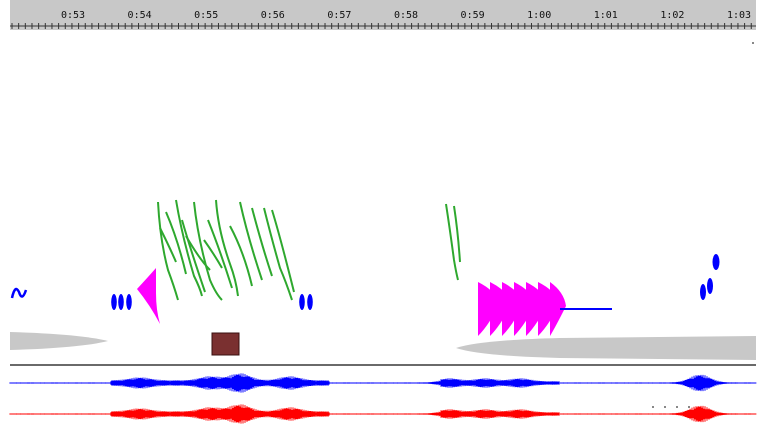 The height and width of the screenshot is (432, 759). I want to click on magenta-comb, so click(522, 309).